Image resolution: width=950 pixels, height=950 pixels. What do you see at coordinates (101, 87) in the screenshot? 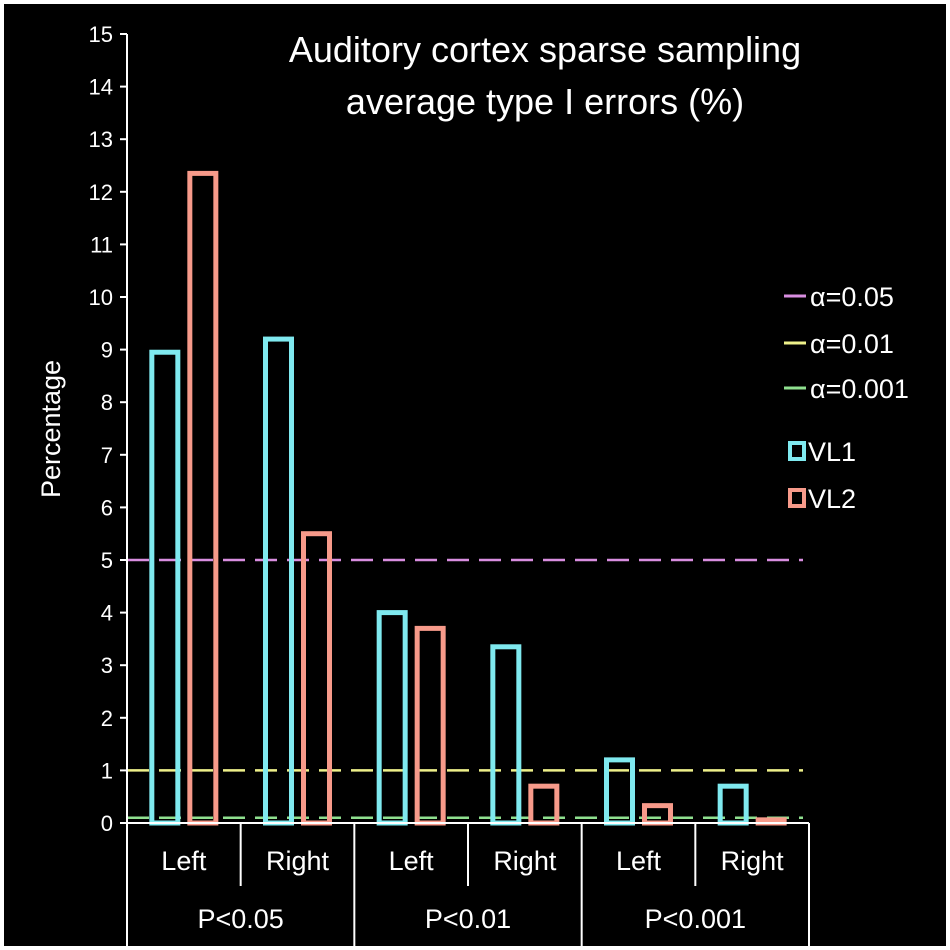
I see `y-tick-label-14: 14` at bounding box center [101, 87].